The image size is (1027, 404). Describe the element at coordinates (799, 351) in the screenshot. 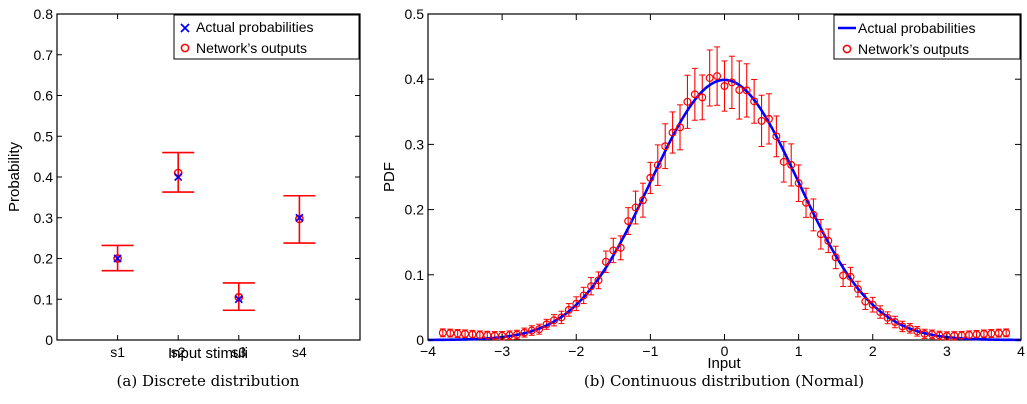

I see `x-tick-label-b: 1` at that location.